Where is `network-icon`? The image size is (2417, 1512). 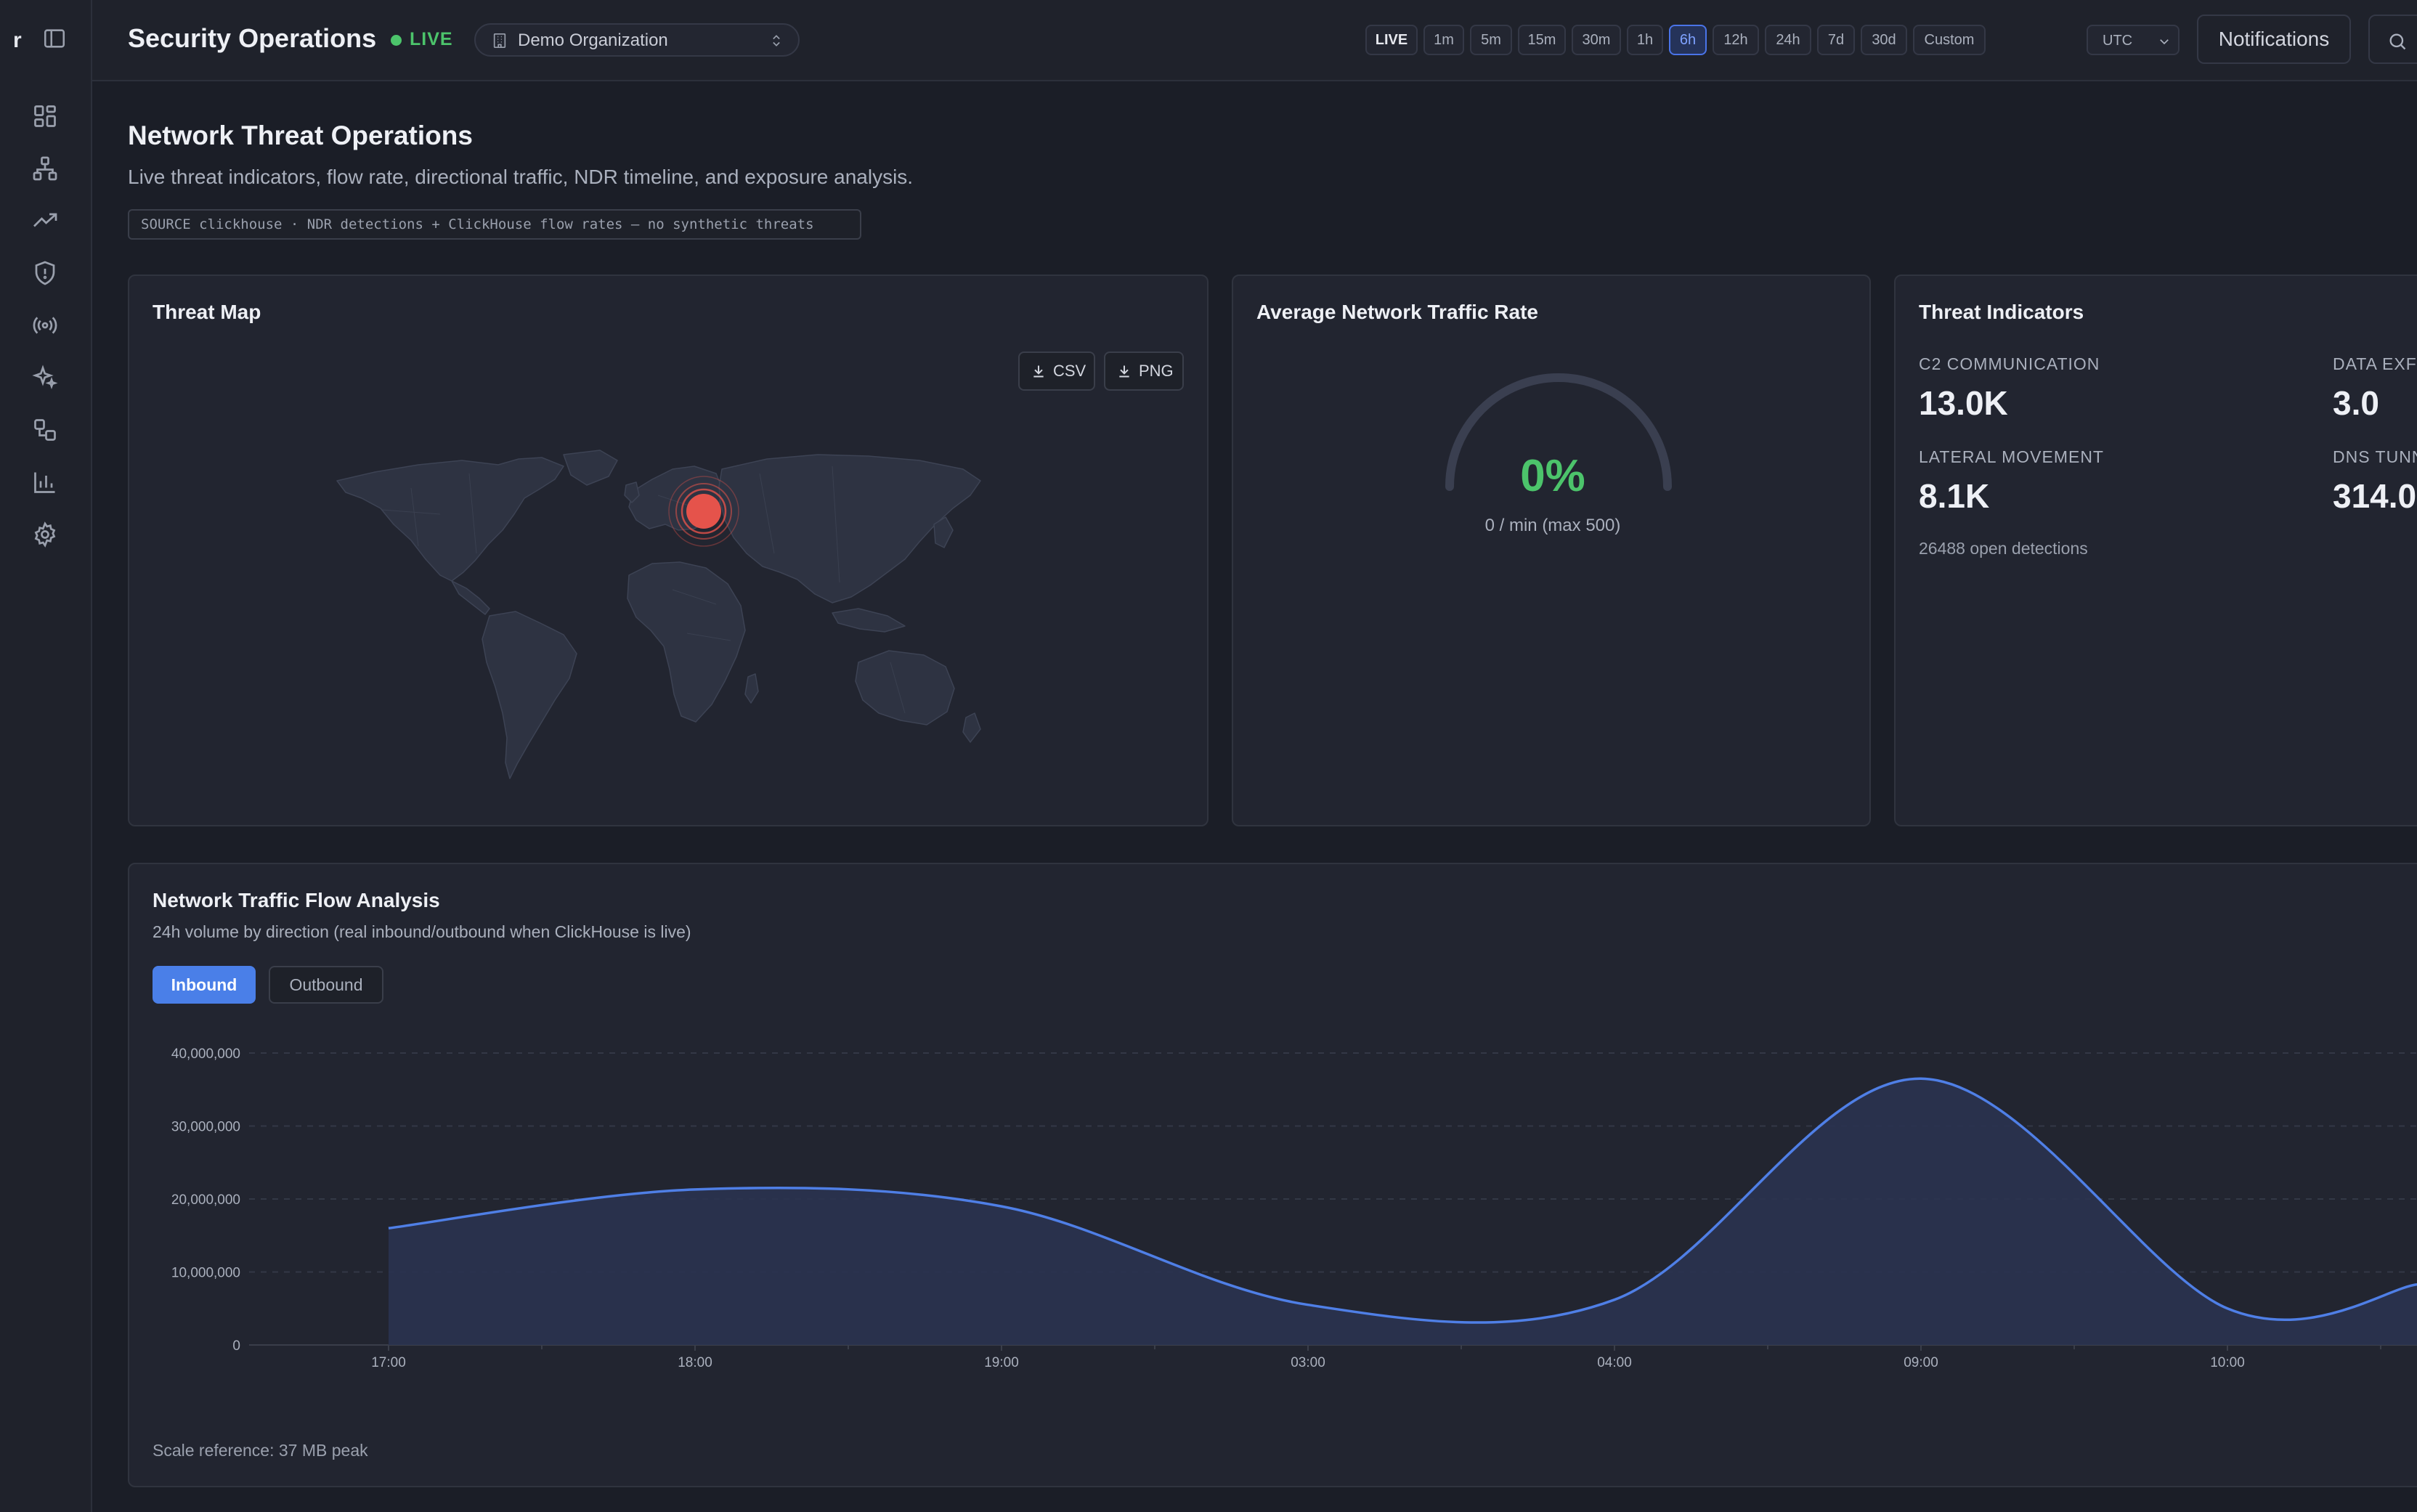 network-icon is located at coordinates (45, 168).